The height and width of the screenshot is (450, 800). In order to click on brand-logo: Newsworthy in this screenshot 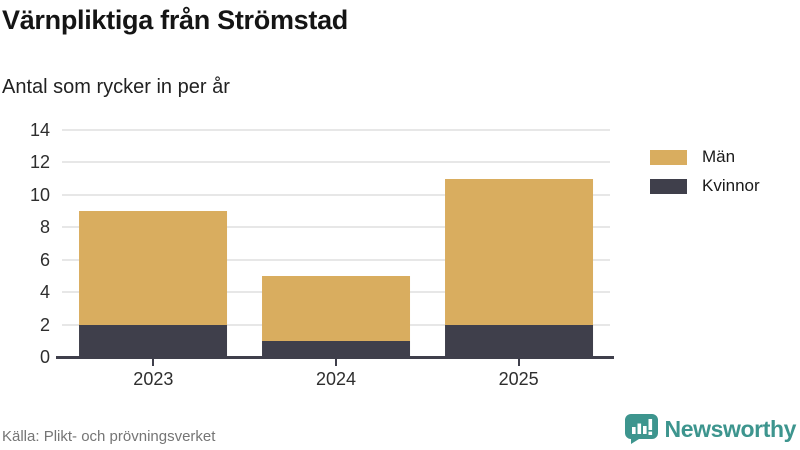, I will do `click(710, 429)`.